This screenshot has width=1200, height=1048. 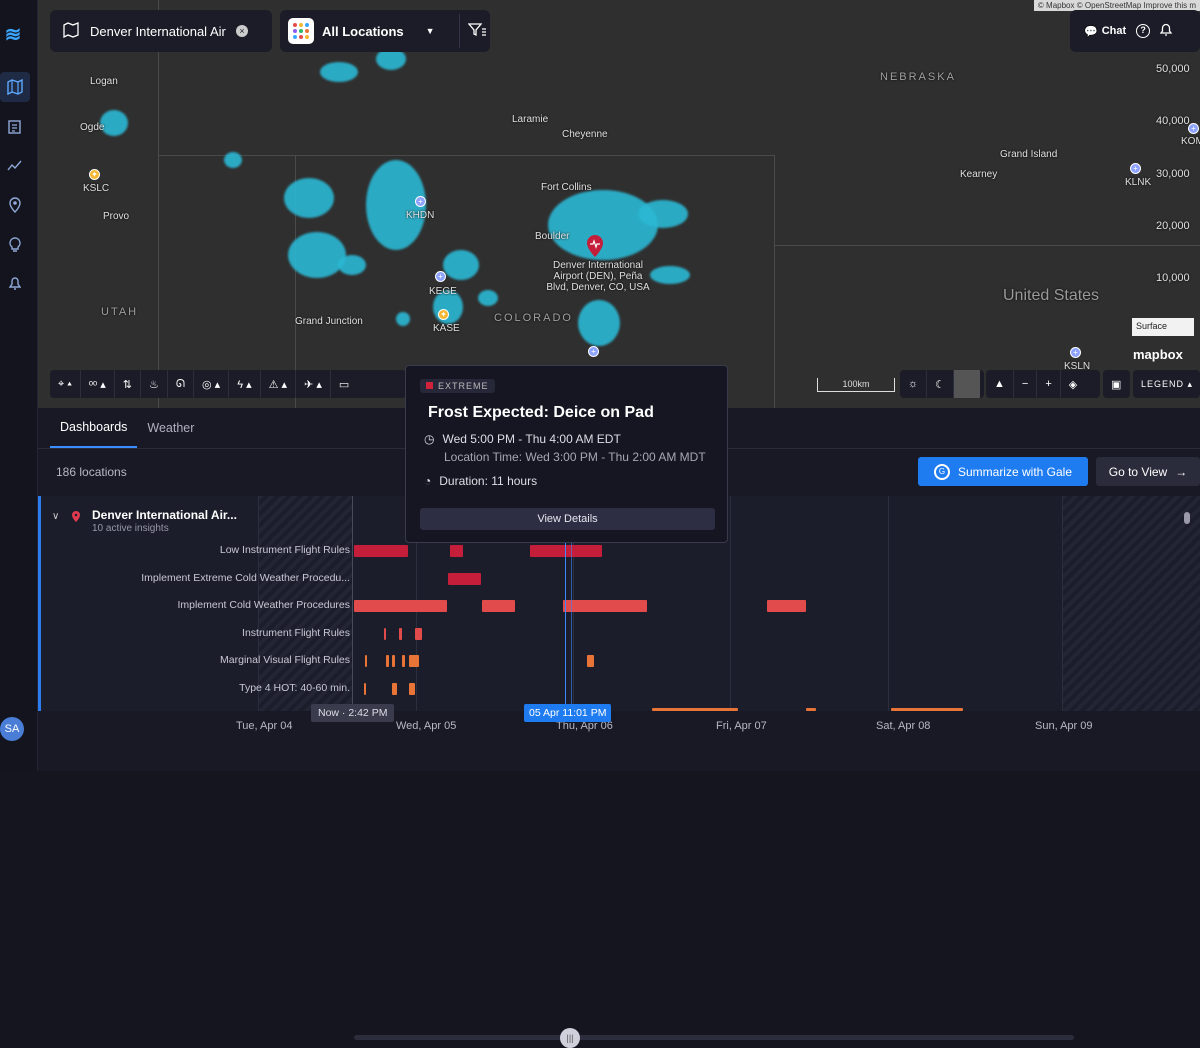 I want to click on sliders-icon: ⇅, so click(x=128, y=384).